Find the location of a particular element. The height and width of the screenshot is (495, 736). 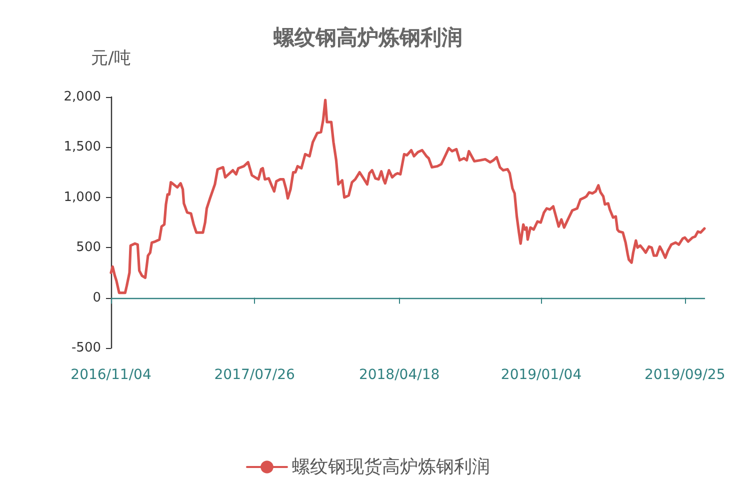

y-tick-label: 1,000 is located at coordinates (82, 197).